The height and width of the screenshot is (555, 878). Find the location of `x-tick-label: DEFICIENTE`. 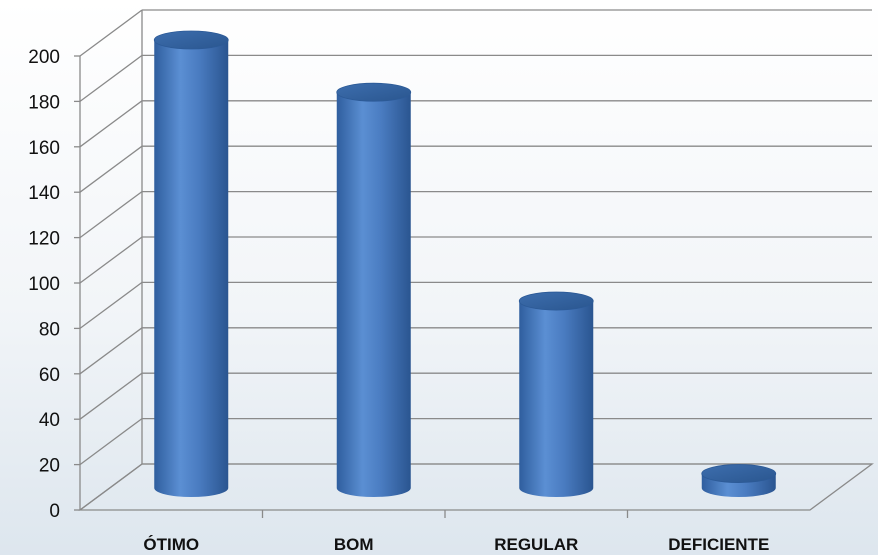

x-tick-label: DEFICIENTE is located at coordinates (718, 544).